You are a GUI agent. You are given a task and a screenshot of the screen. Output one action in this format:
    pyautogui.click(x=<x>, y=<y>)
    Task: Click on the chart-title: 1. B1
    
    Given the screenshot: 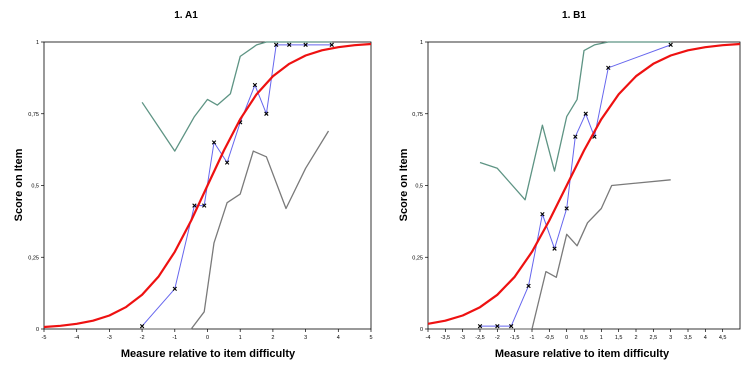 What is the action you would take?
    pyautogui.click(x=574, y=15)
    